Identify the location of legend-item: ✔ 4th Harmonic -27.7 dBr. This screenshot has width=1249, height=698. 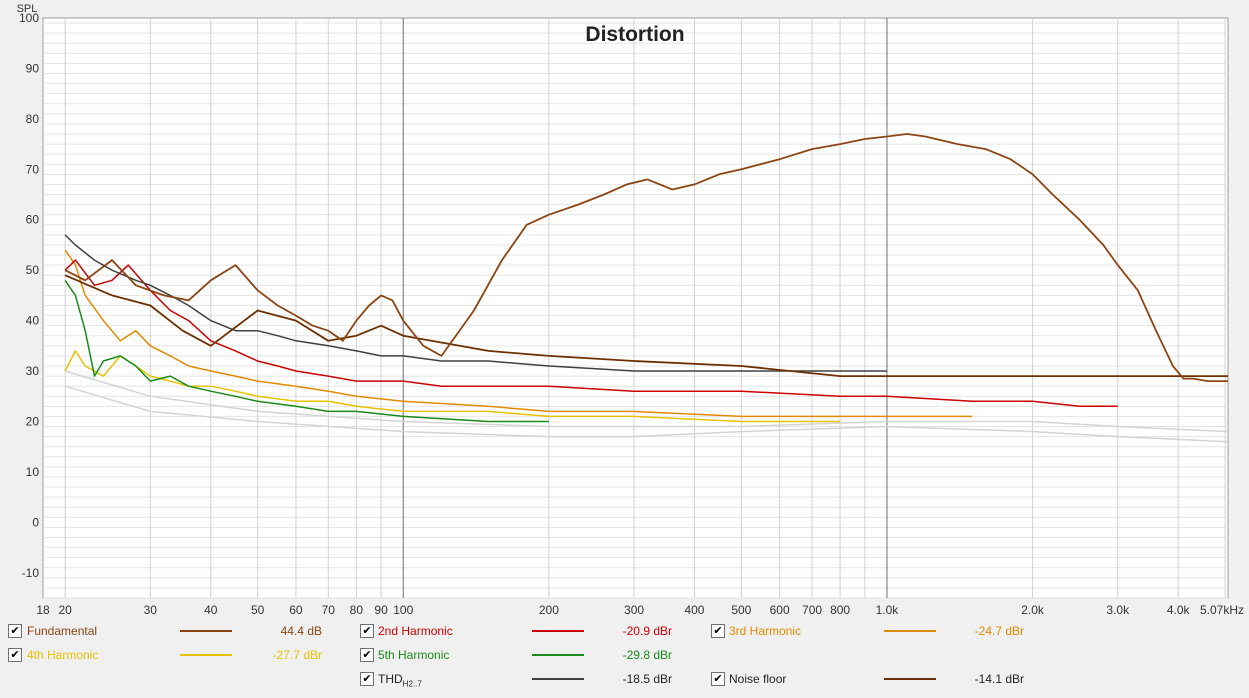
(165, 656).